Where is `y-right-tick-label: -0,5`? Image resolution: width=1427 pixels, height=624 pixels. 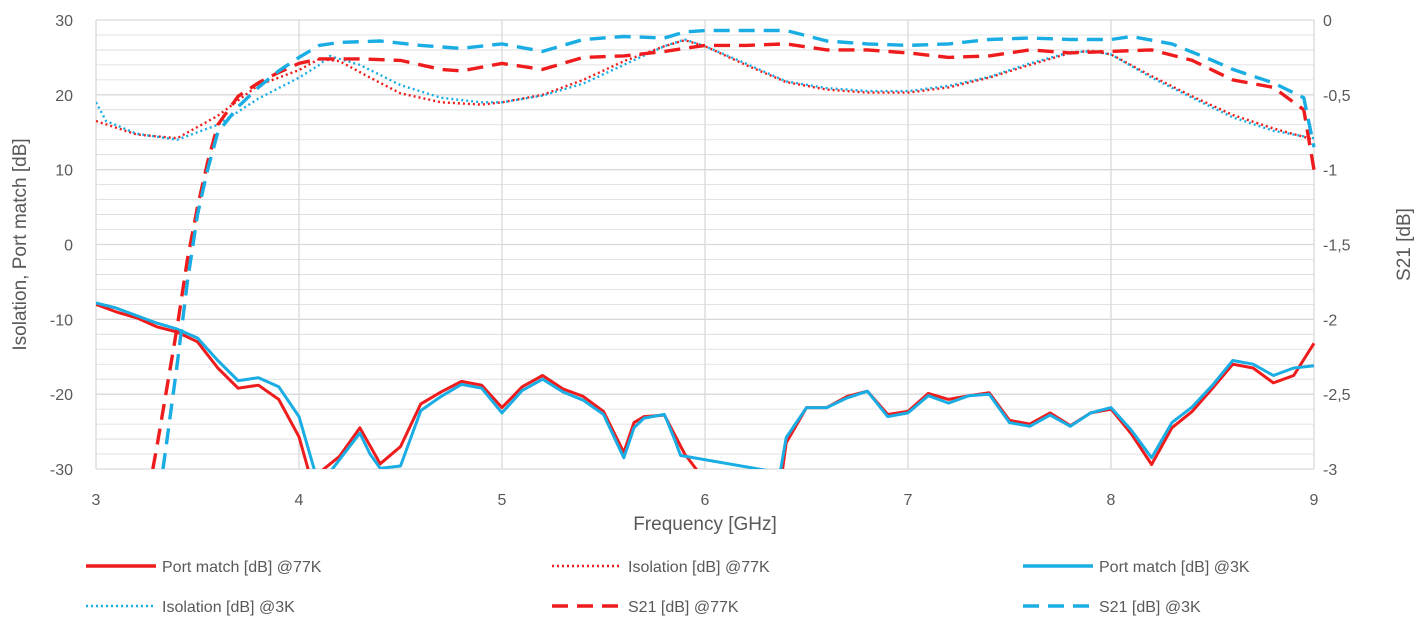
y-right-tick-label: -0,5 is located at coordinates (1337, 96).